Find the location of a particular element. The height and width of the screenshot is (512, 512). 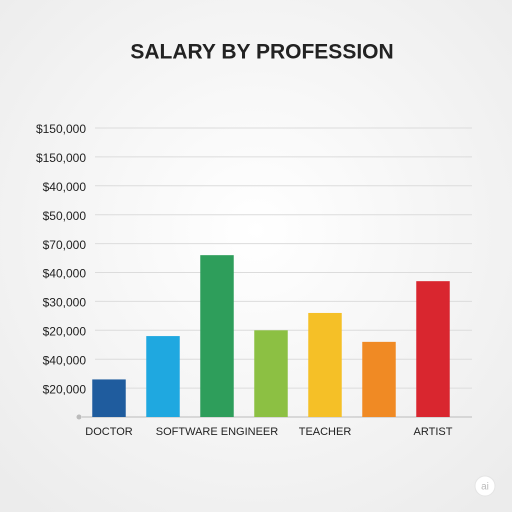

y-tick-label: $70,000 is located at coordinates (65, 245).